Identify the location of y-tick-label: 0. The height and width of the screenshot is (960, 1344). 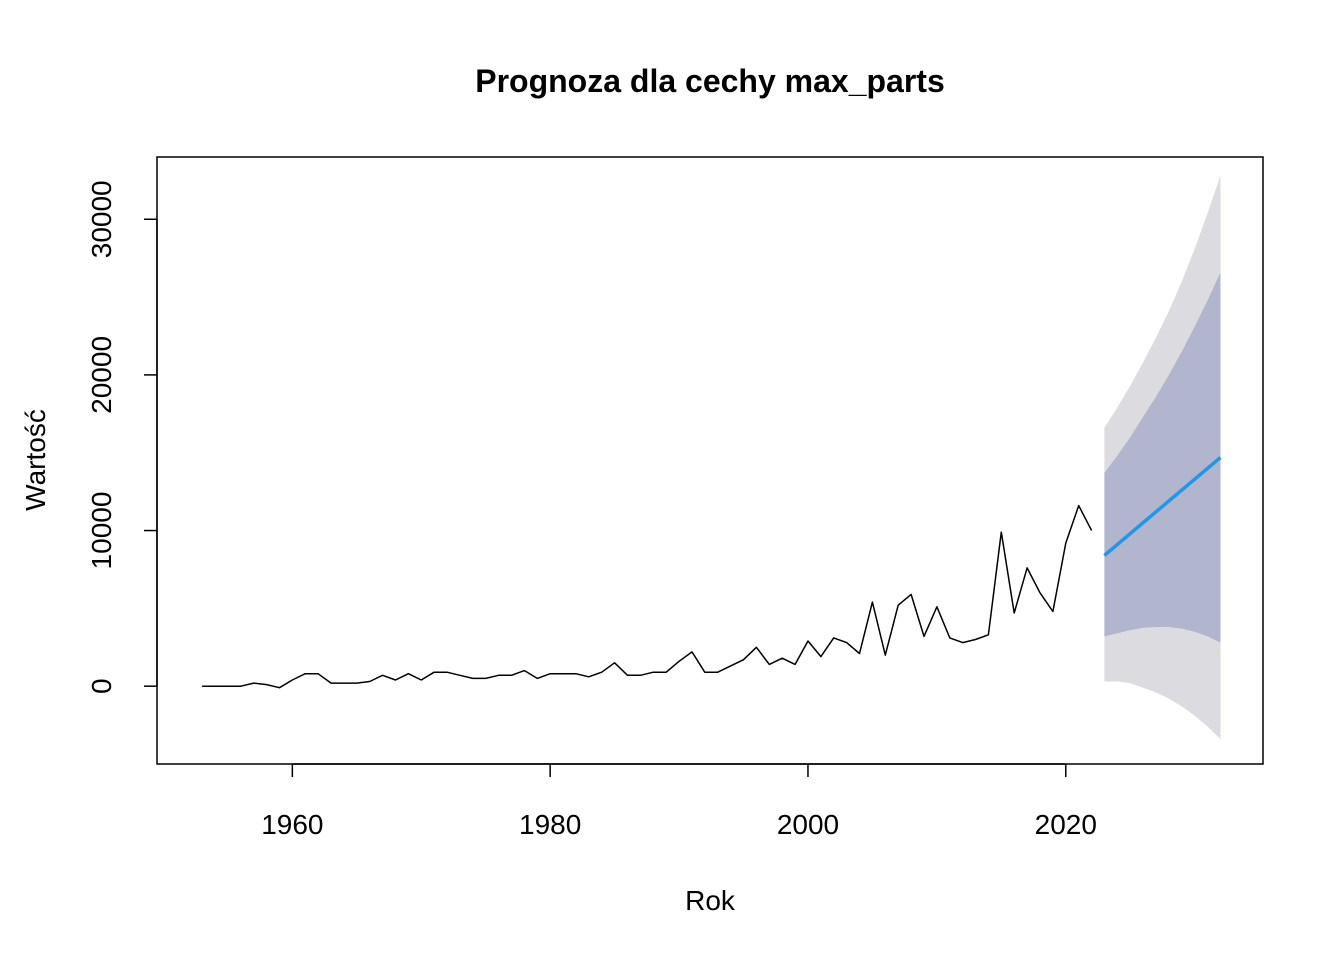
(101, 686).